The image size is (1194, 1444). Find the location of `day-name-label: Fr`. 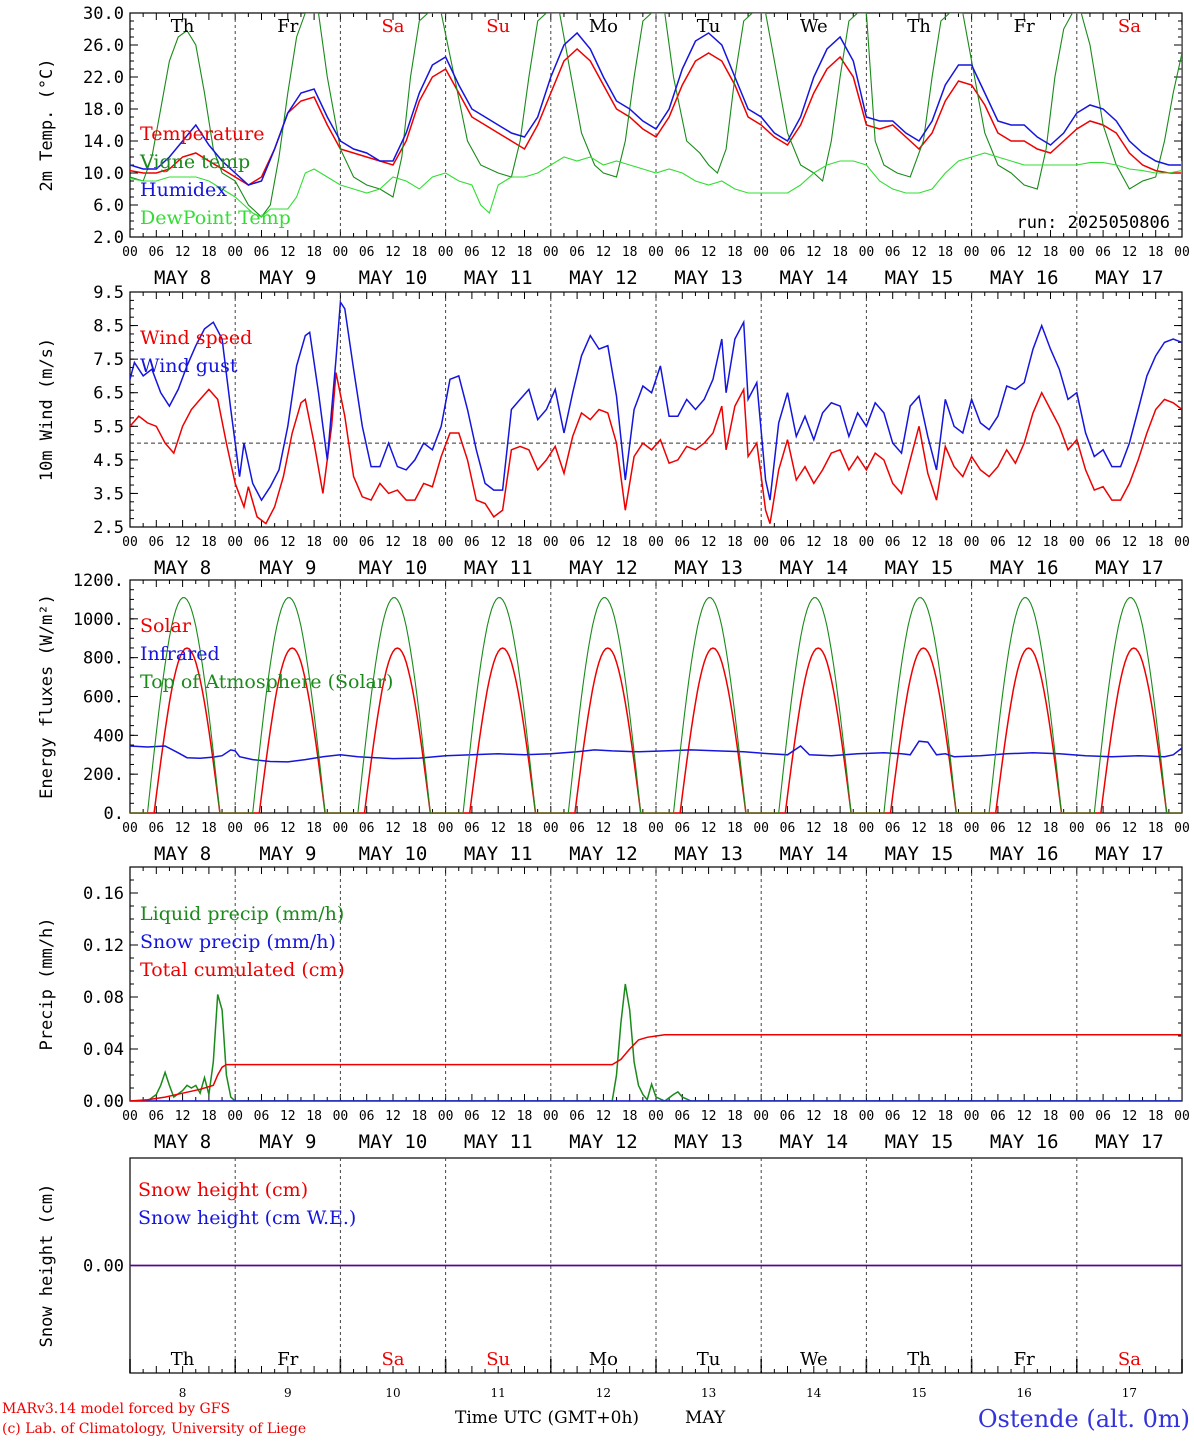

day-name-label: Fr is located at coordinates (287, 26).